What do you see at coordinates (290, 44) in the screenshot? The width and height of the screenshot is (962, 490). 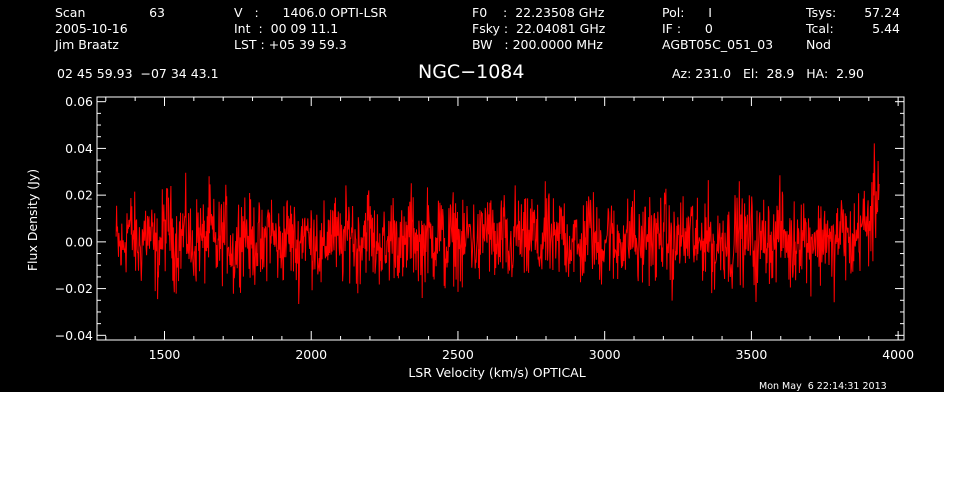 I see `lst-info: LST : +05 39 59.3` at bounding box center [290, 44].